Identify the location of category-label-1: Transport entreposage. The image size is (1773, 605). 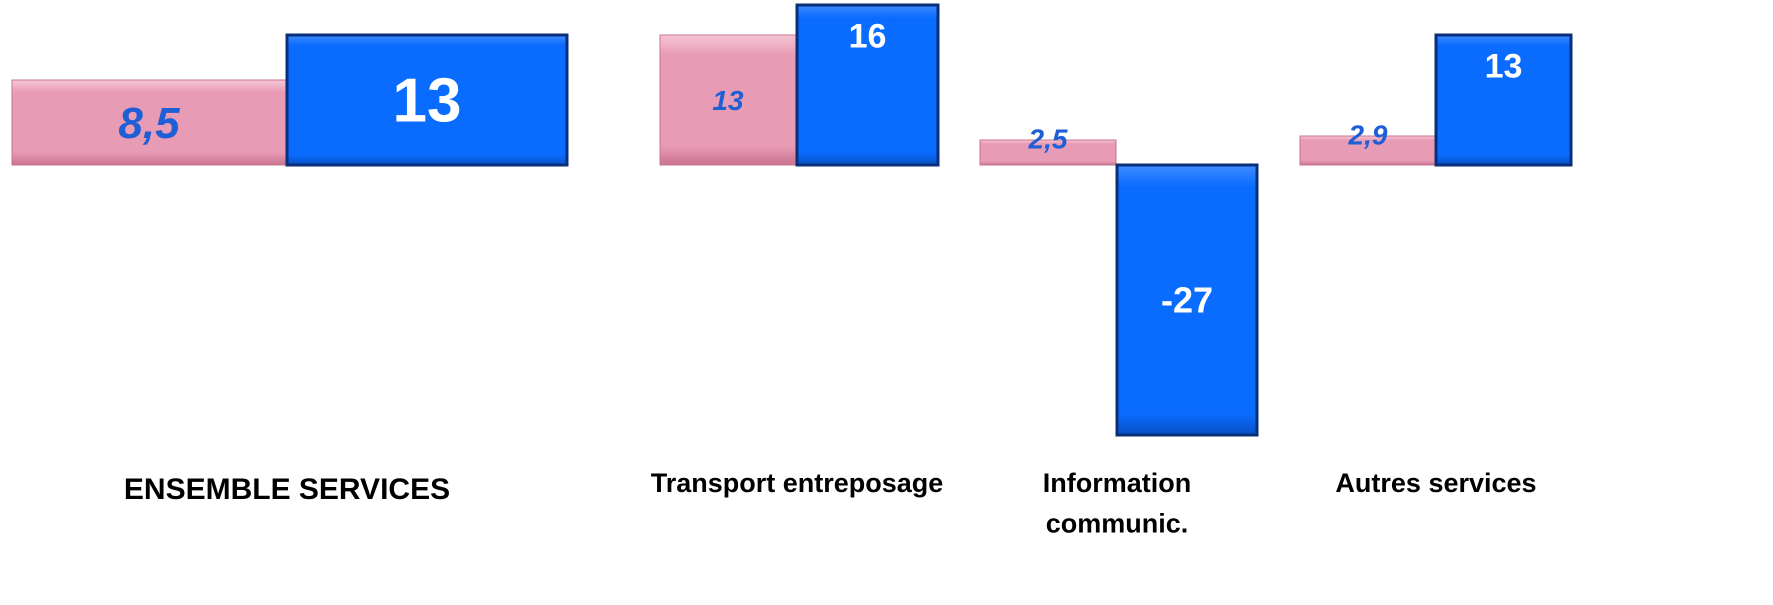
(797, 483).